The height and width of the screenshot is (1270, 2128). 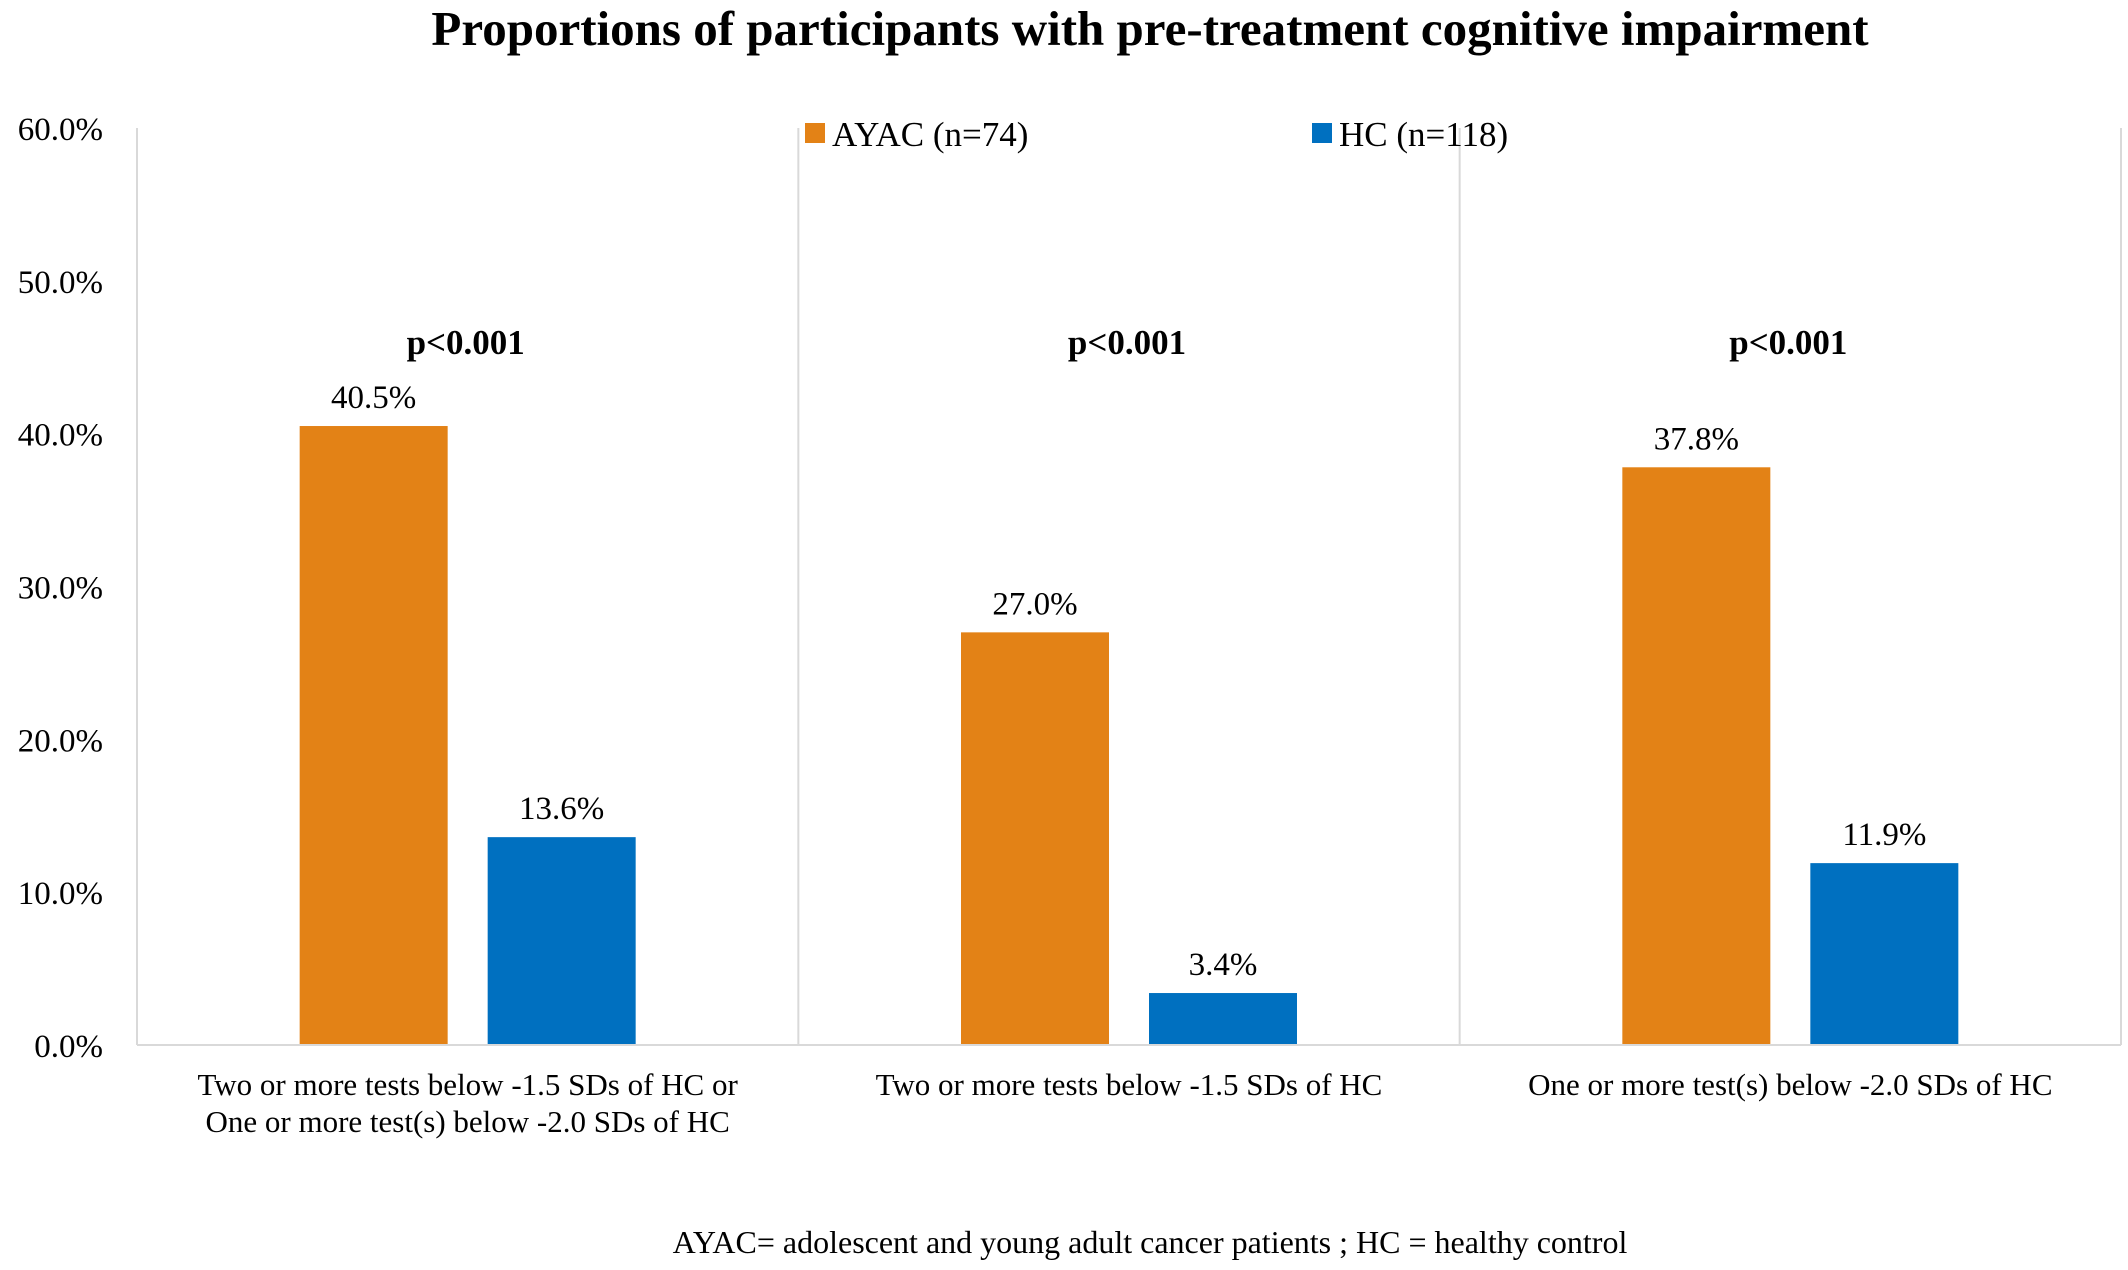 What do you see at coordinates (60, 283) in the screenshot?
I see `y-tick-label: 50.0%` at bounding box center [60, 283].